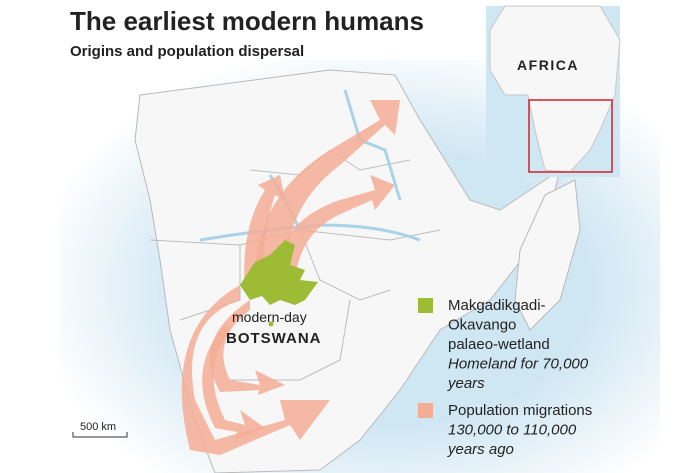  Describe the element at coordinates (187, 51) in the screenshot. I see `subtitle: Origins and population dispersal` at that location.